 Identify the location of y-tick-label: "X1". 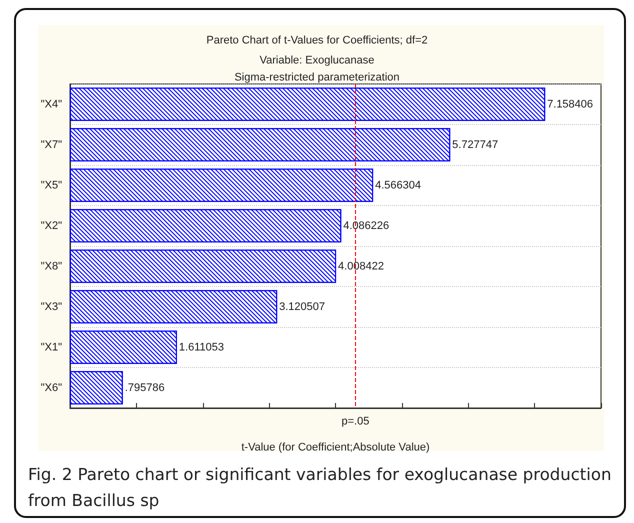
(51, 347).